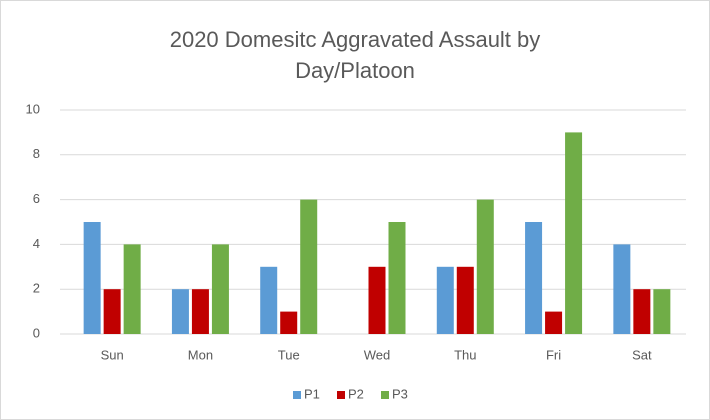  Describe the element at coordinates (553, 354) in the screenshot. I see `x-tick-label: Fri` at that location.